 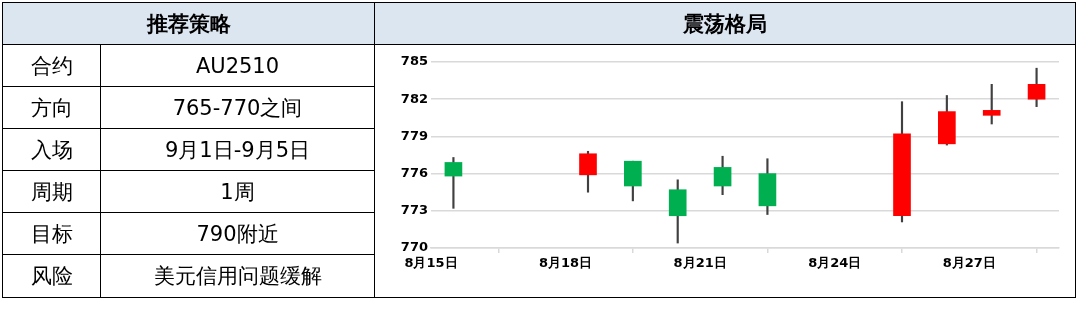 What do you see at coordinates (52, 149) in the screenshot?
I see `text: 入场` at bounding box center [52, 149].